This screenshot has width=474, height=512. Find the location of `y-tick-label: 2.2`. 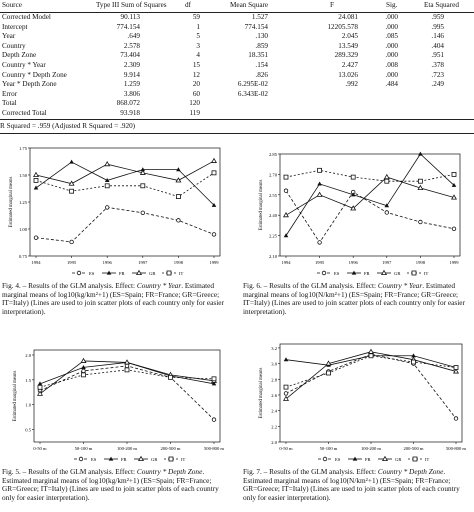

y-tick-label: 2.2 is located at coordinates (274, 426).